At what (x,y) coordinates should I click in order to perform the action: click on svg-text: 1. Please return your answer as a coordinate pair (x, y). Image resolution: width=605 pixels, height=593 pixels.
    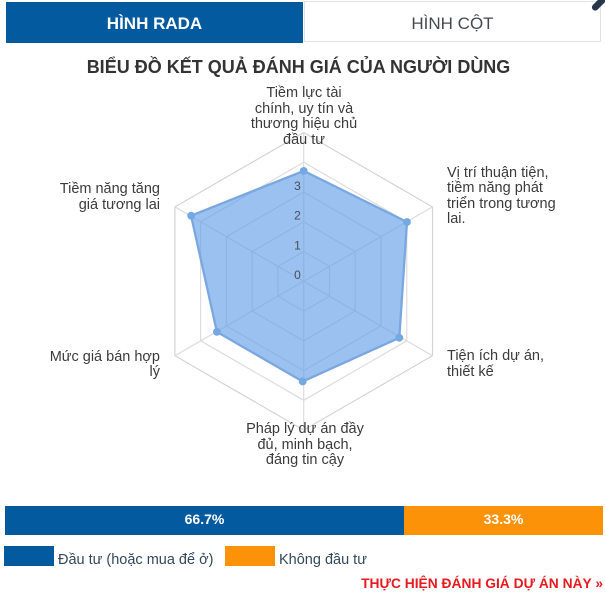
    Looking at the image, I should click on (297, 245).